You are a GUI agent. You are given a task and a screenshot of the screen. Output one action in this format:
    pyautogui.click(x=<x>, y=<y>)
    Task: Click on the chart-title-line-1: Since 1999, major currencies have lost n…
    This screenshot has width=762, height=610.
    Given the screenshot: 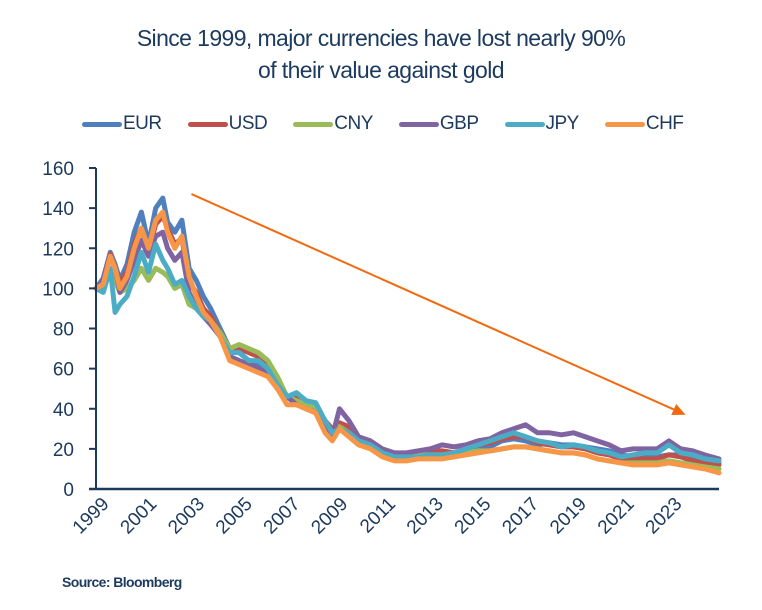 What is the action you would take?
    pyautogui.click(x=381, y=38)
    